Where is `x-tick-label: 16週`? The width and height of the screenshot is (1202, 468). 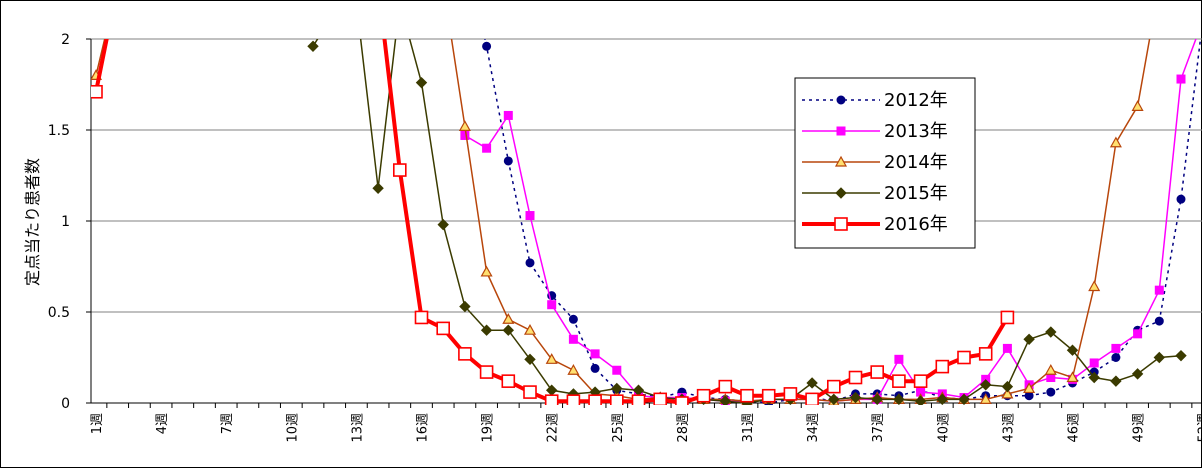
x-tick-label: 16週 is located at coordinates (423, 428).